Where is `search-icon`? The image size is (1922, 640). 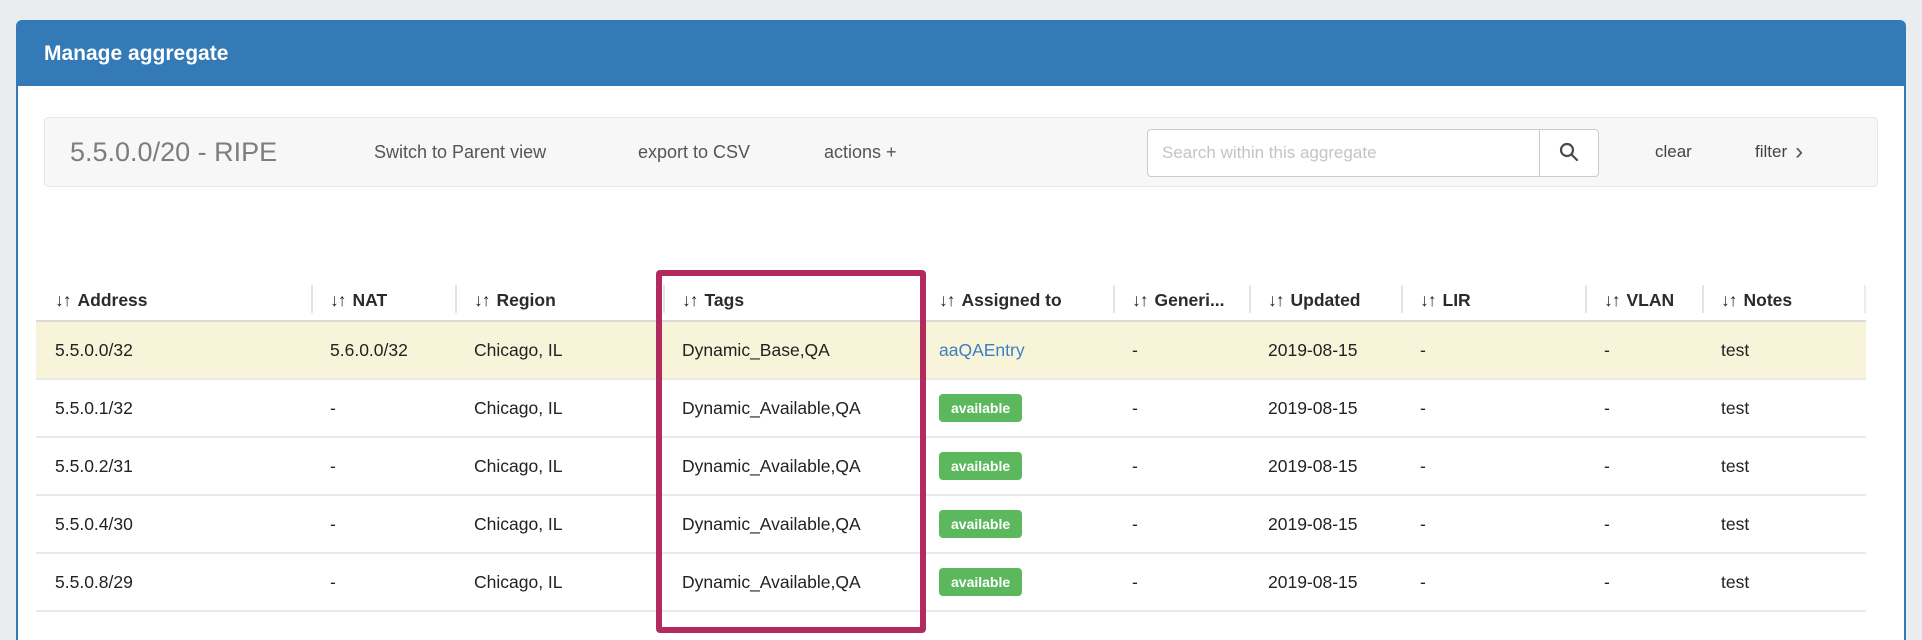
search-icon is located at coordinates (1569, 153).